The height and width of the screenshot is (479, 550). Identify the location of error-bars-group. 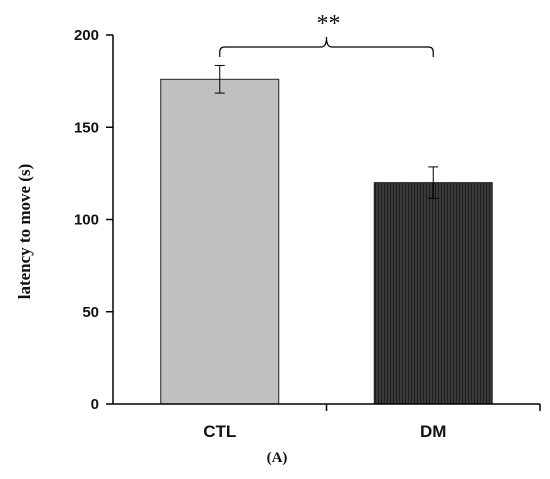
(326, 131).